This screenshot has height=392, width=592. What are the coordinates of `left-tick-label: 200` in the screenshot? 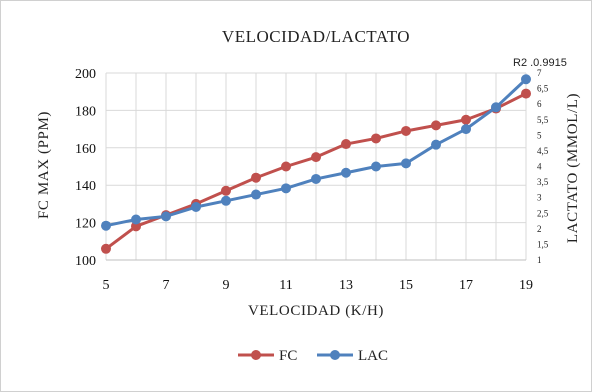 It's located at (85, 74).